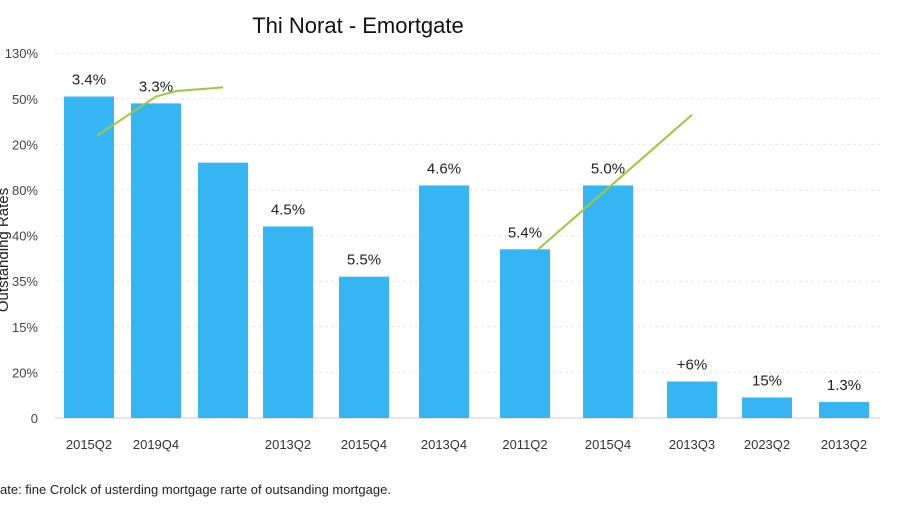 The image size is (900, 506). What do you see at coordinates (25, 327) in the screenshot?
I see `y-tick-label: 15%` at bounding box center [25, 327].